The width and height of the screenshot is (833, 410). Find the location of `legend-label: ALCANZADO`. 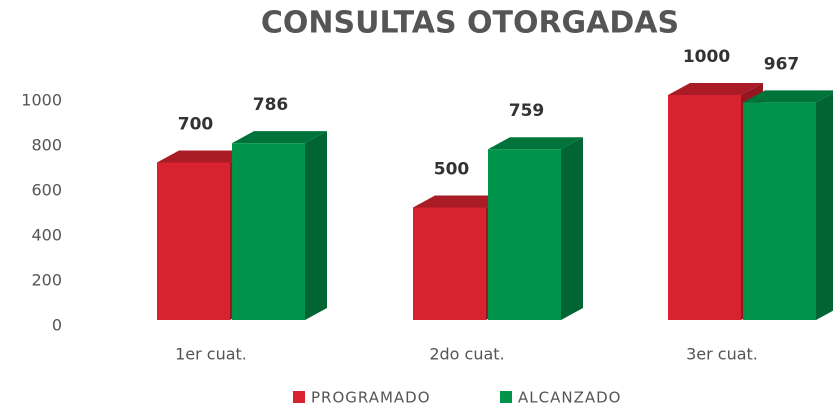

legend-label: ALCANZADO is located at coordinates (569, 398).